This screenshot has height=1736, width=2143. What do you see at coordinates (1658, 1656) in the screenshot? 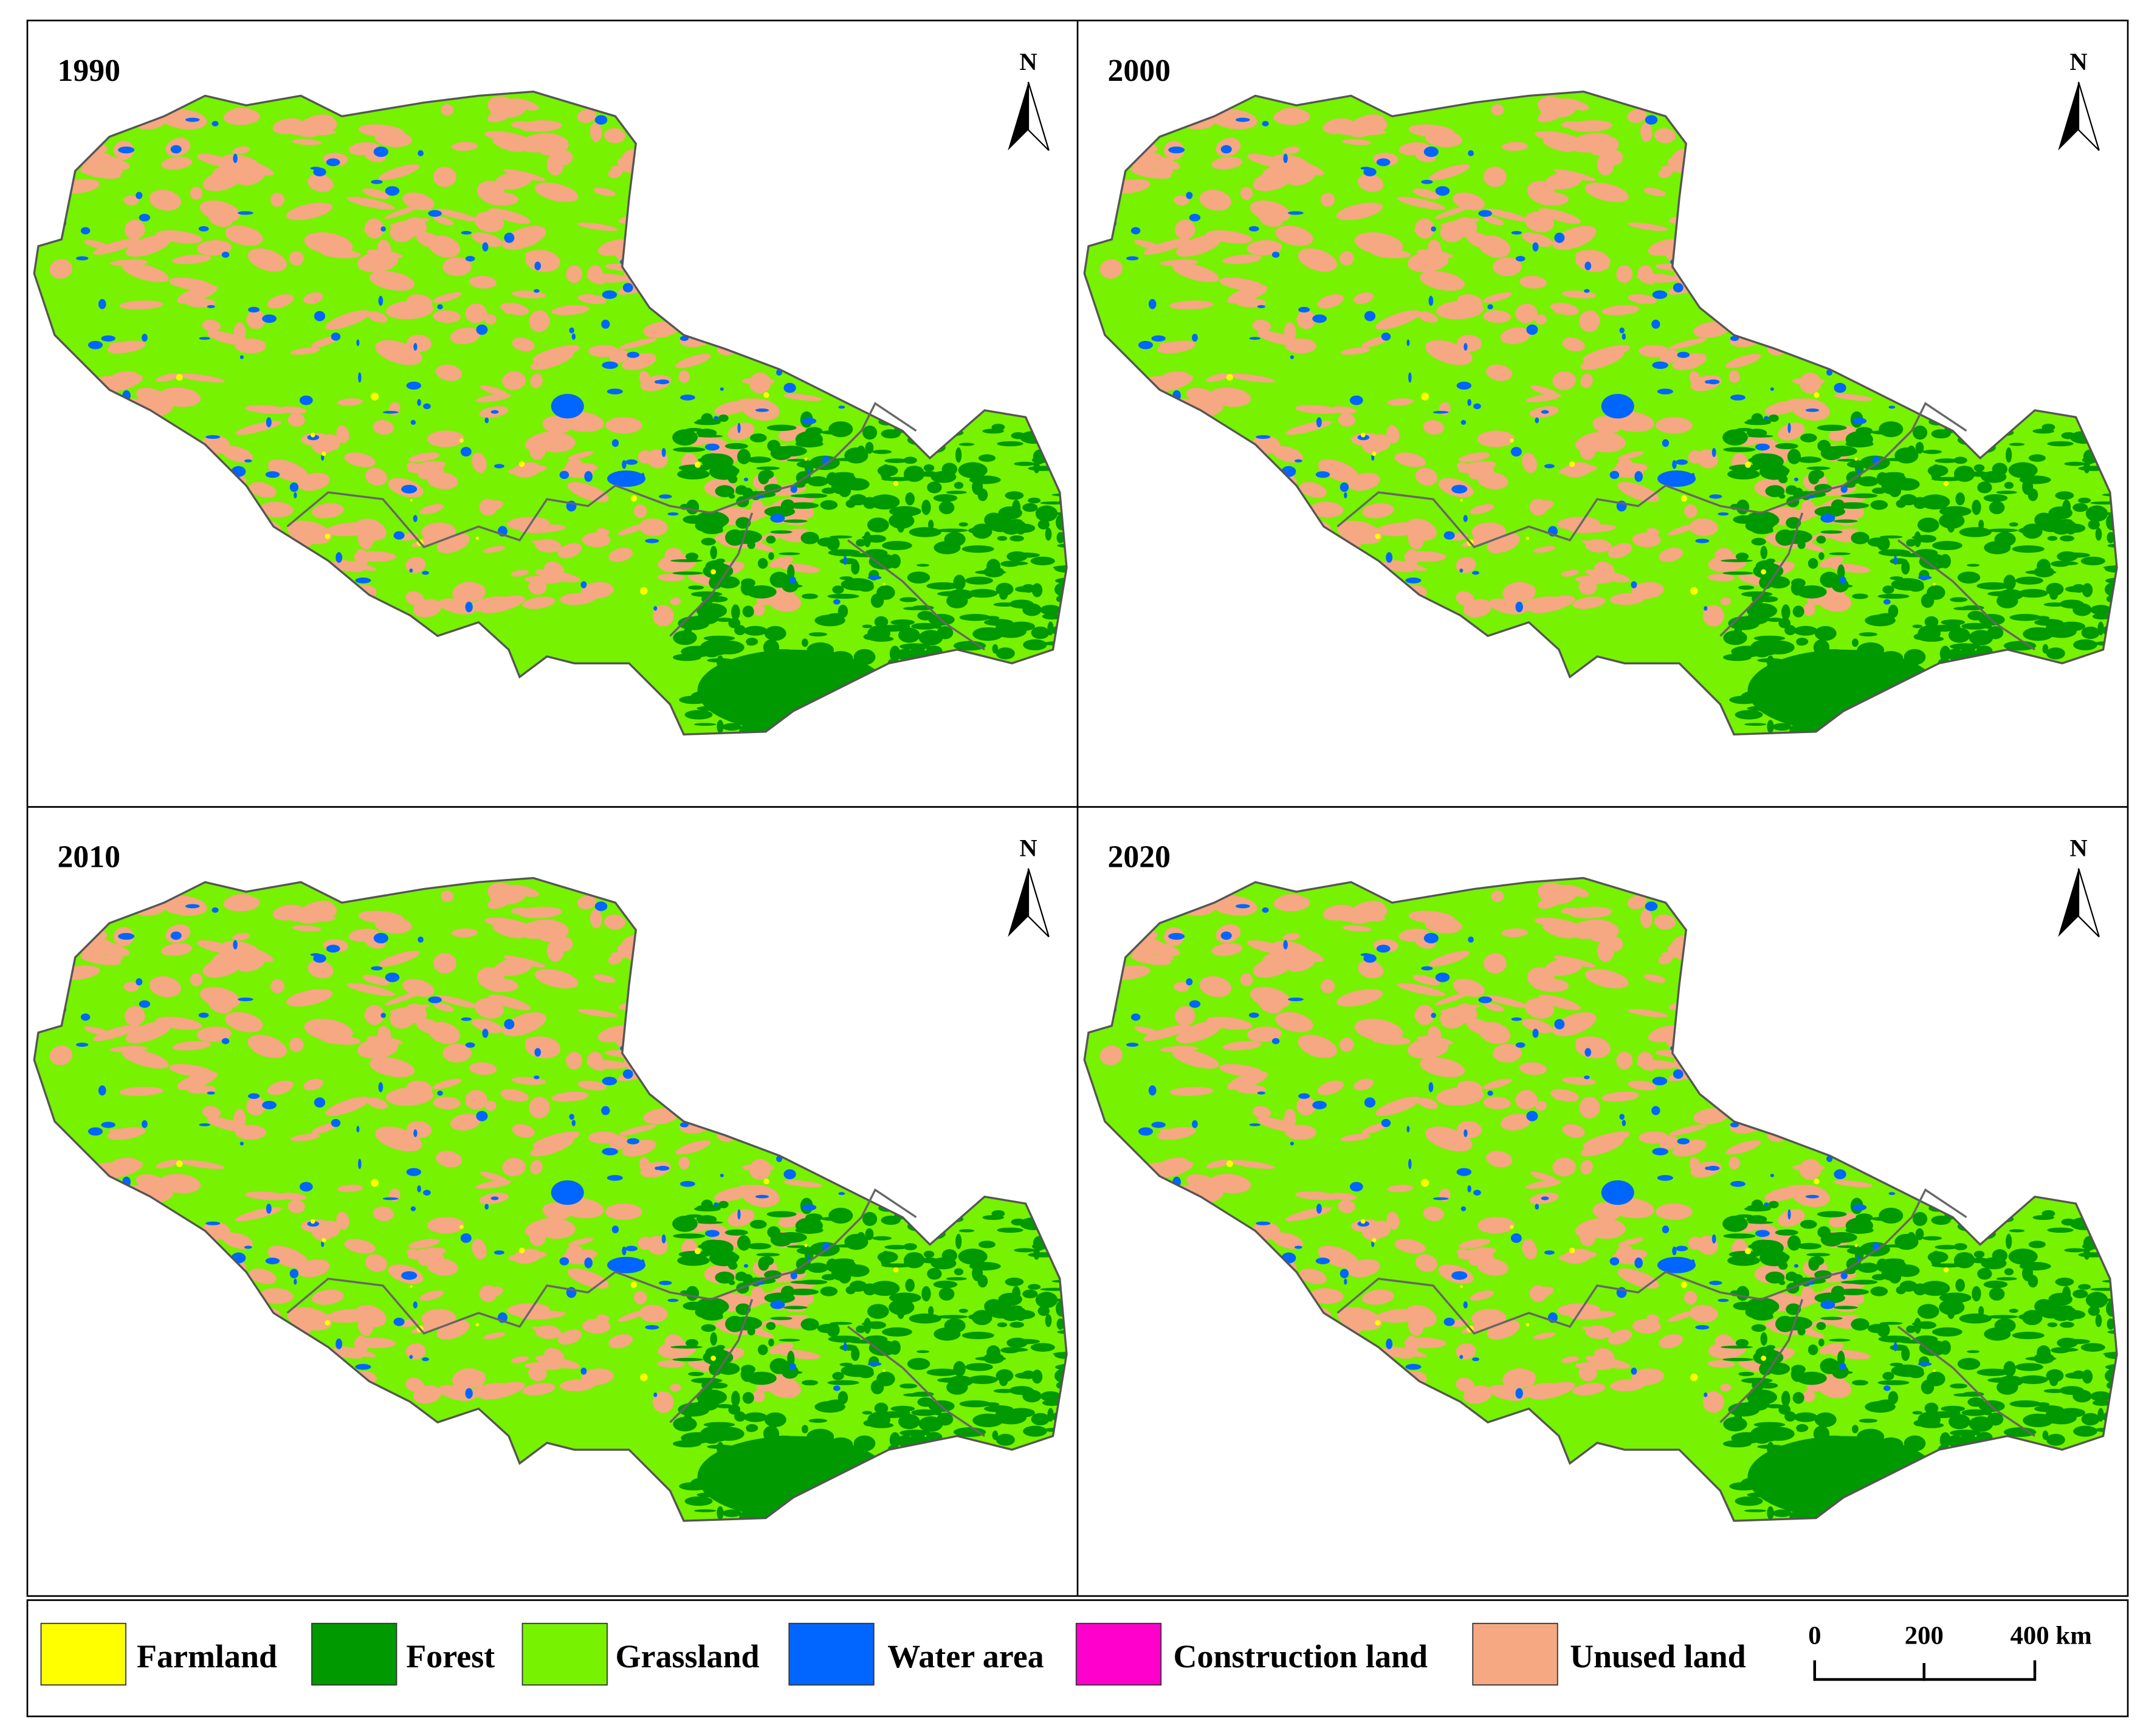
I see `legend-label: Unused land` at bounding box center [1658, 1656].